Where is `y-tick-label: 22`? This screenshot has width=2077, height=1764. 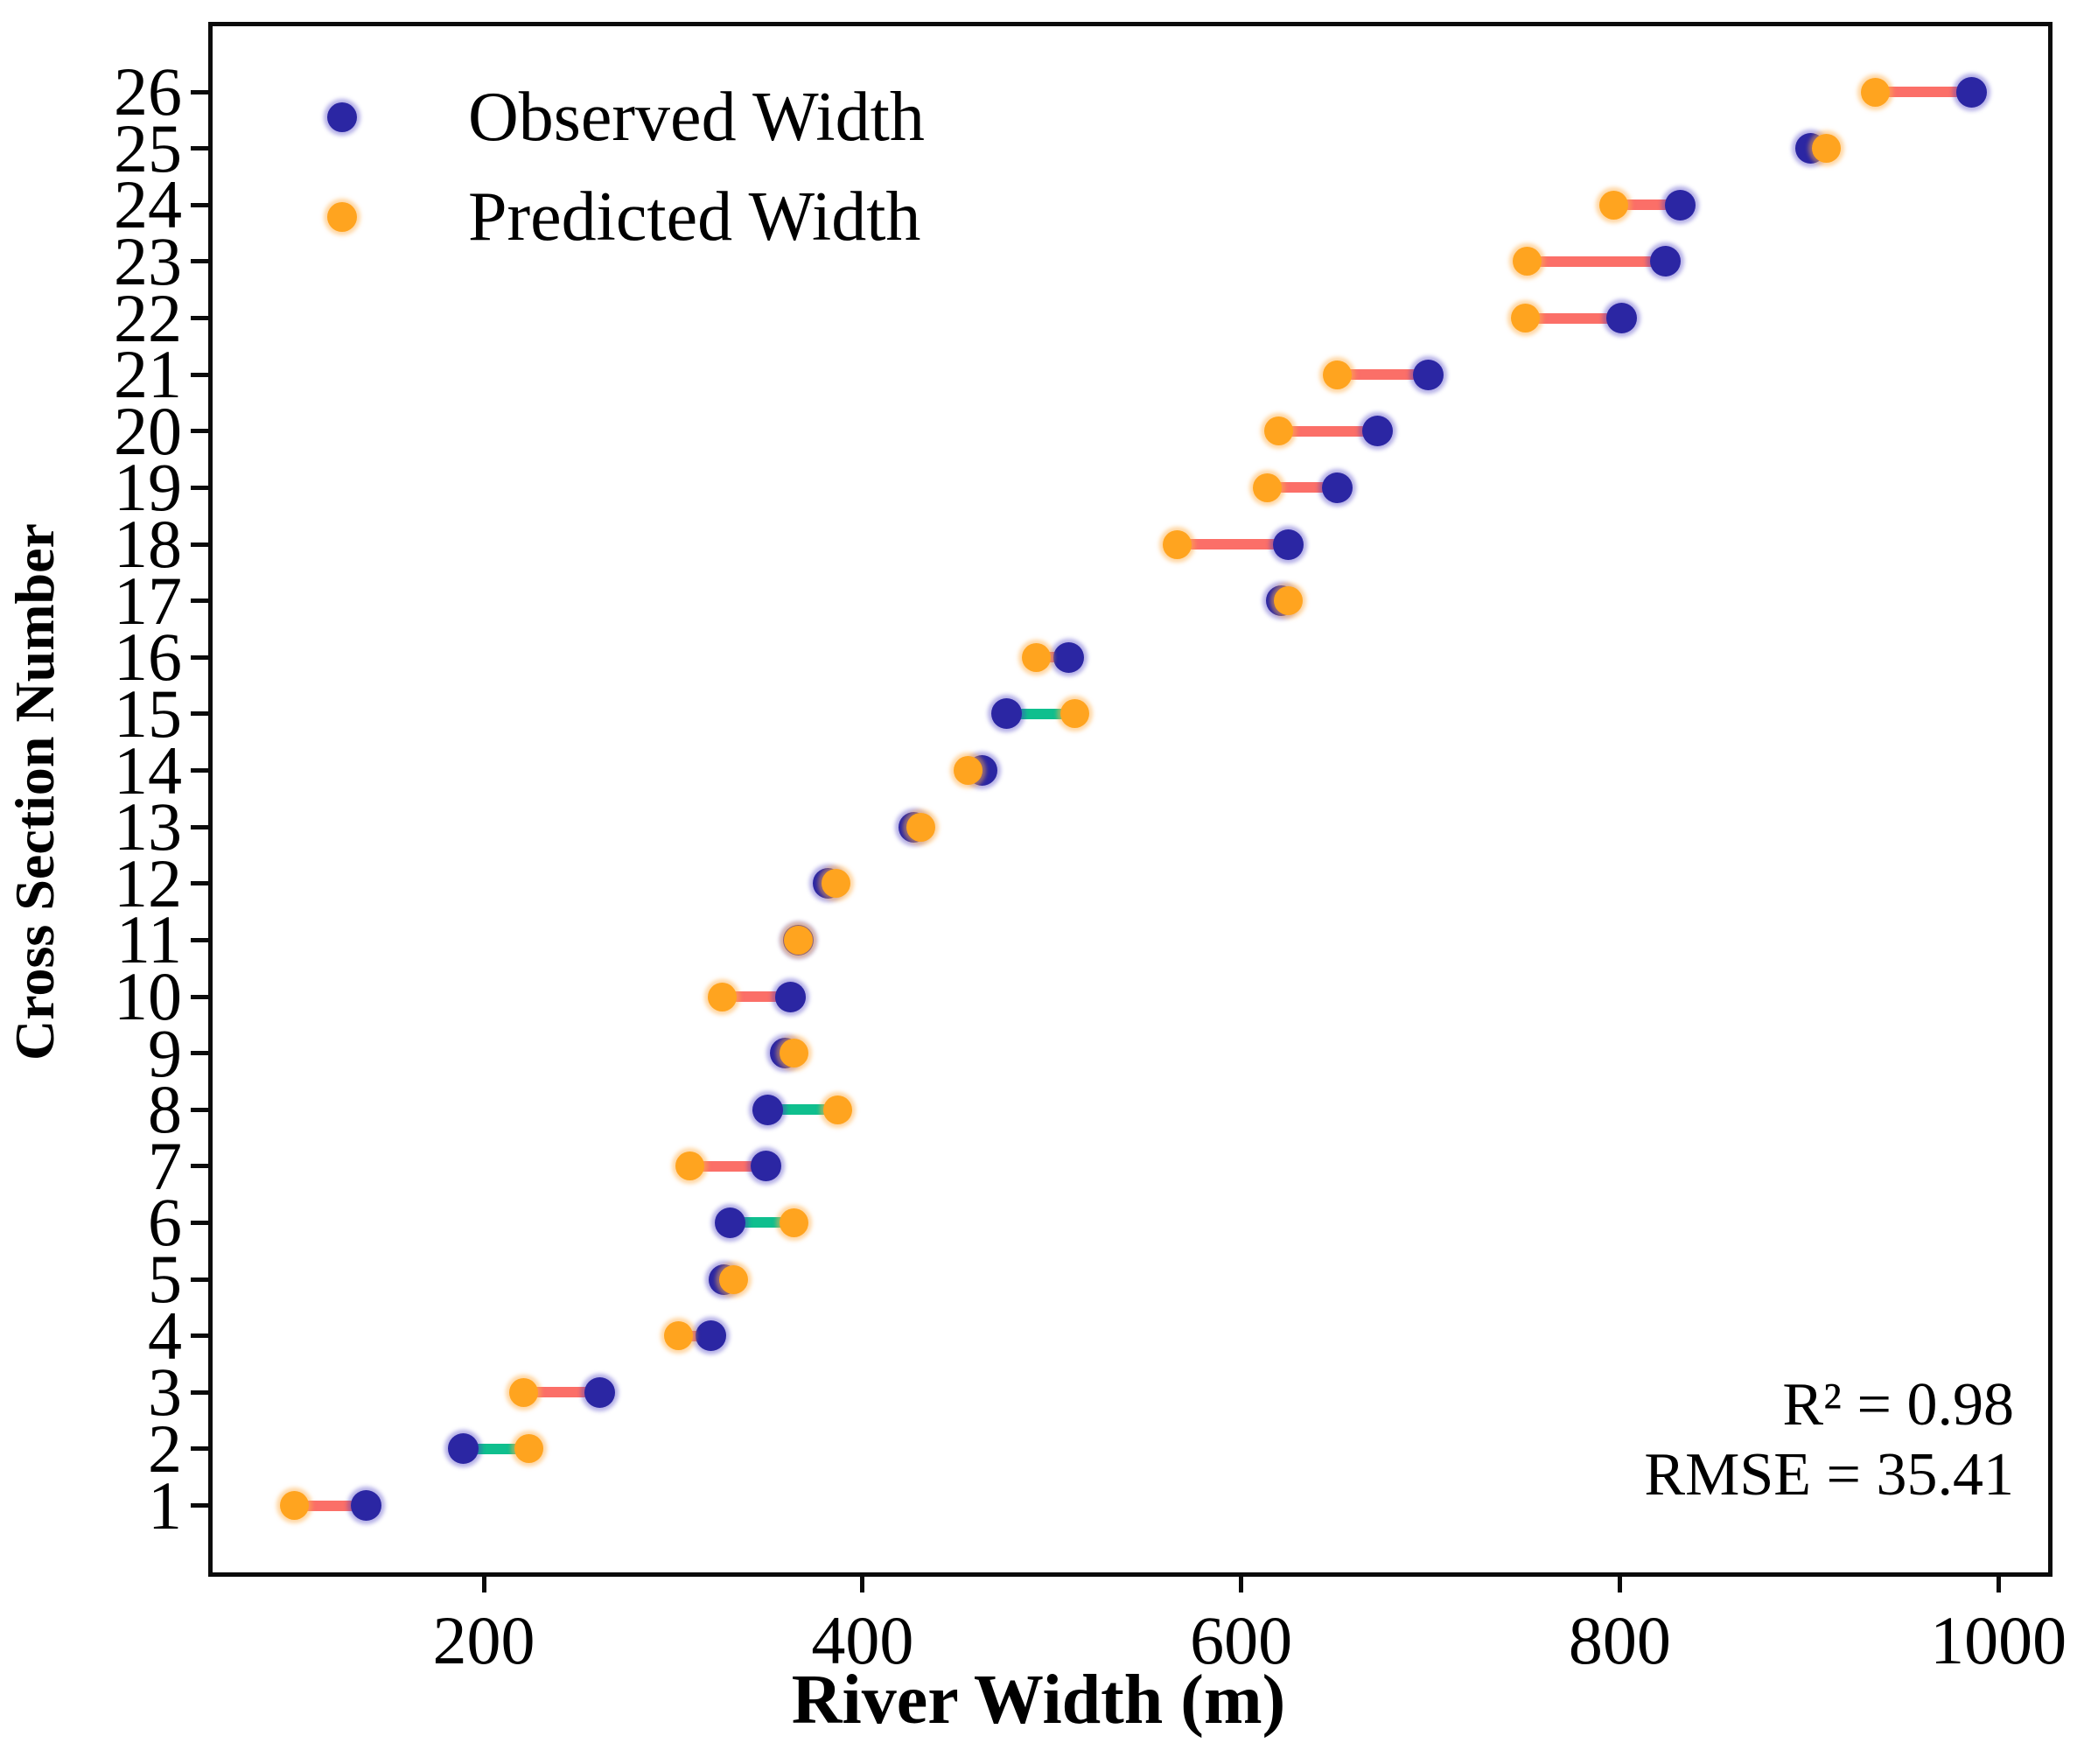 y-tick-label: 22 is located at coordinates (148, 317).